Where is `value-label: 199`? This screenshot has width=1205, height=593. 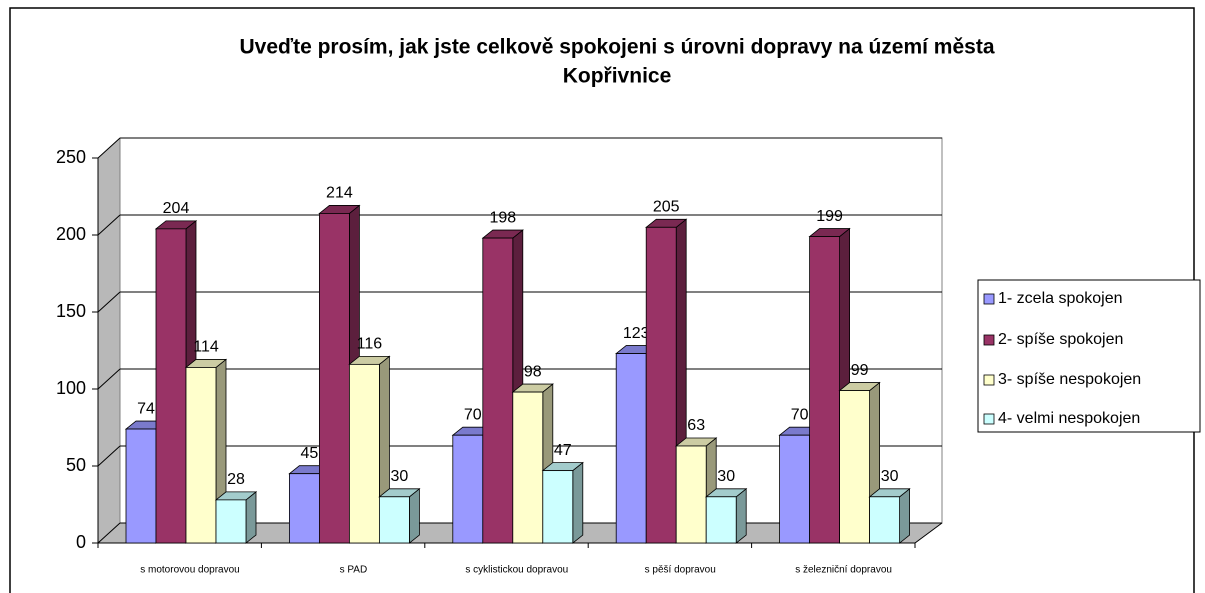
value-label: 199 is located at coordinates (829, 216).